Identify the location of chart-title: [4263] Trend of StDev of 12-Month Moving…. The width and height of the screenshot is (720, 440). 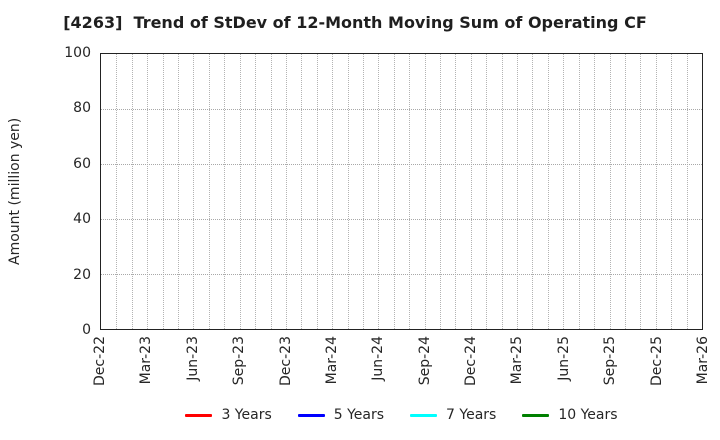
(355, 22).